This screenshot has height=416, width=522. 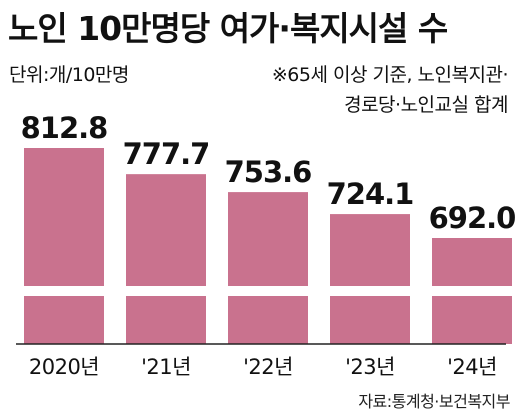 What do you see at coordinates (390, 90) in the screenshot?
I see `chart-note: ※65세 이상 기준, 노인복지관· 경로당·노인교실 합계` at bounding box center [390, 90].